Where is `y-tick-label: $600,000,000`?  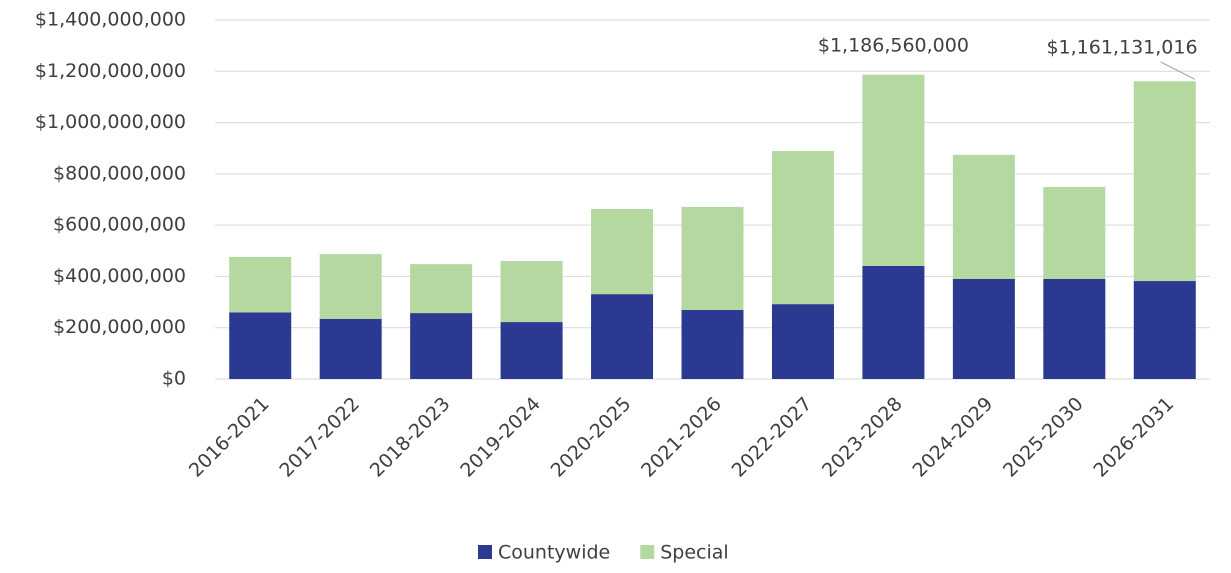 y-tick-label: $600,000,000 is located at coordinates (119, 225).